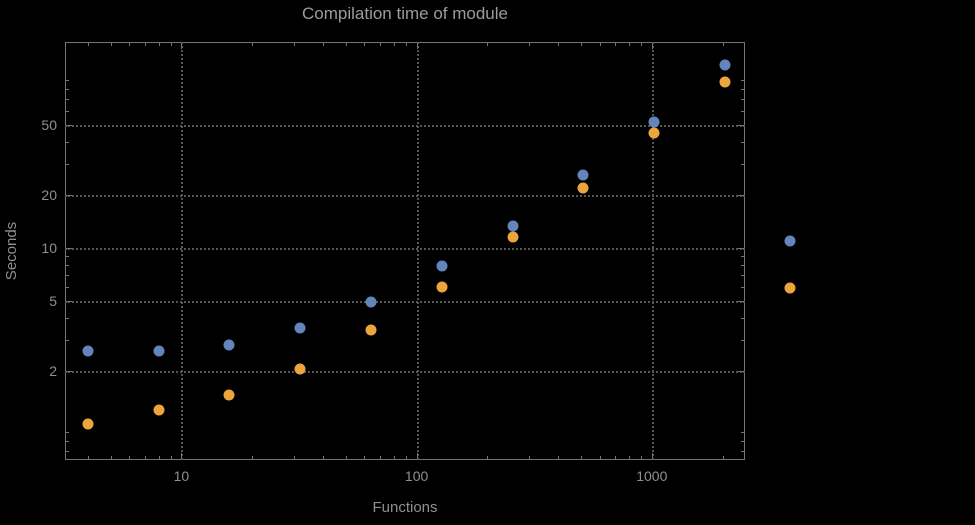 The width and height of the screenshot is (975, 525). Describe the element at coordinates (53, 370) in the screenshot. I see `y-tick-label: 2` at that location.